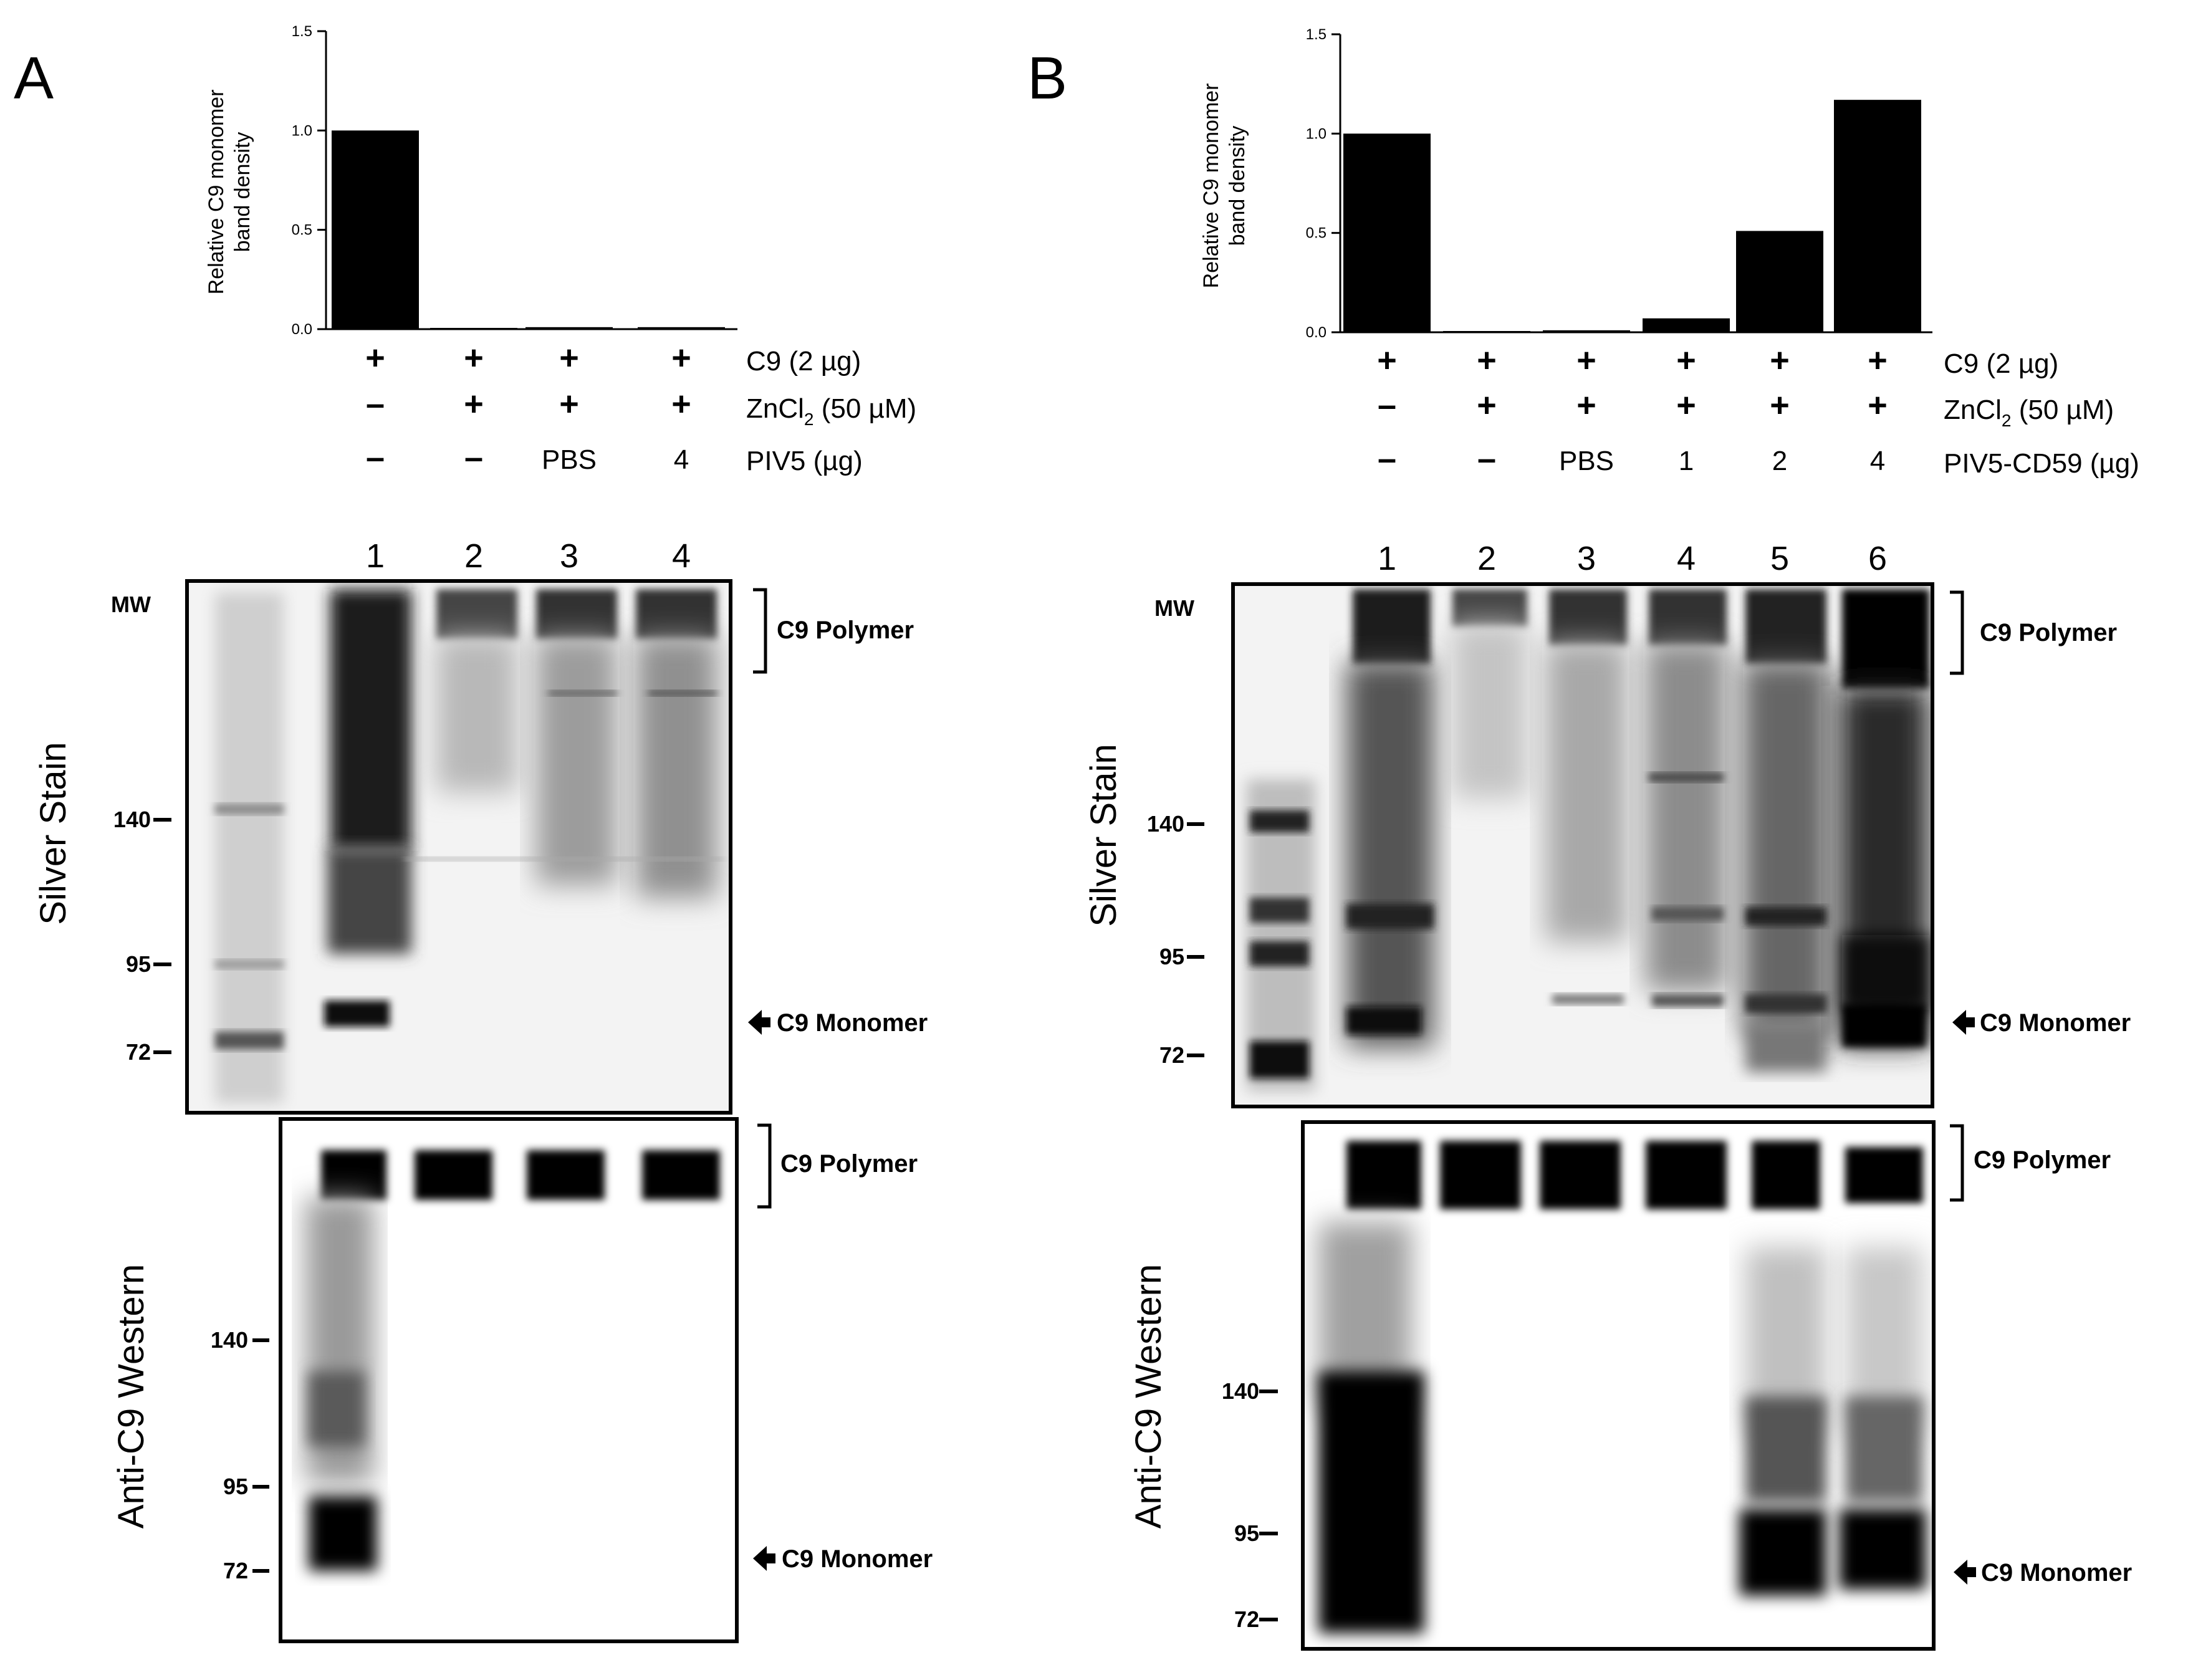 This screenshot has height=1680, width=2188. What do you see at coordinates (845, 630) in the screenshot?
I see `silver-polymer-label-a: C9 Polymer` at bounding box center [845, 630].